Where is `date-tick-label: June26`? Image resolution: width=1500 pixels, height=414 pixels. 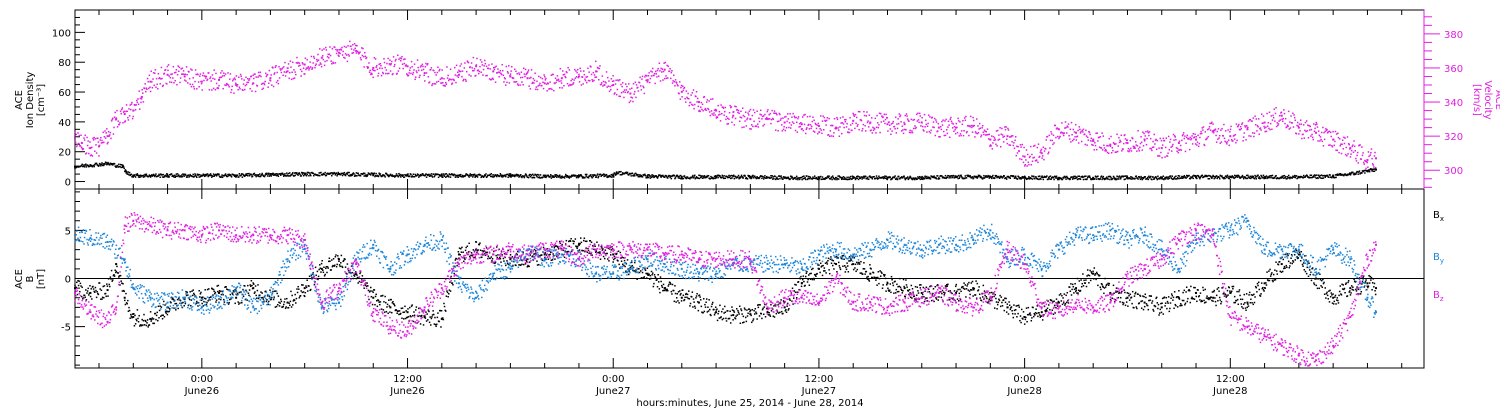
date-tick-label: June26 is located at coordinates (407, 391).